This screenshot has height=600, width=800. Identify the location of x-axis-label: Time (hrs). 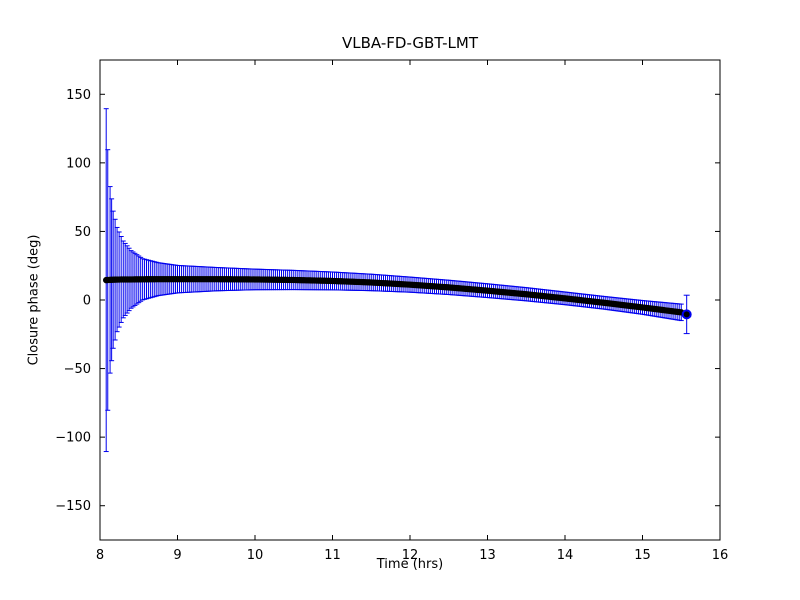
(410, 564).